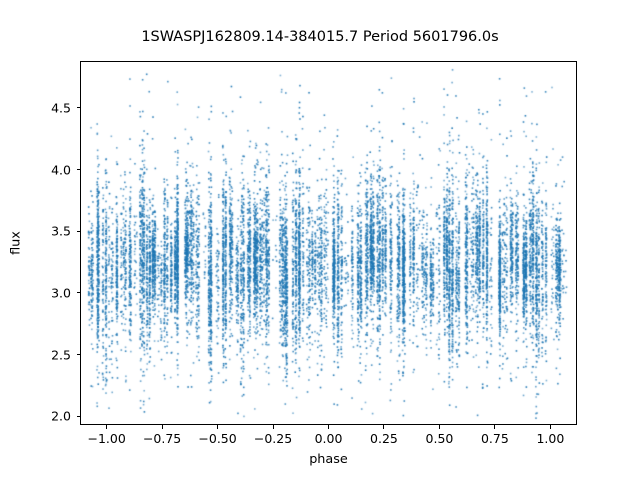 Image resolution: width=640 pixels, height=480 pixels. I want to click on x-axis-label: phase, so click(328, 459).